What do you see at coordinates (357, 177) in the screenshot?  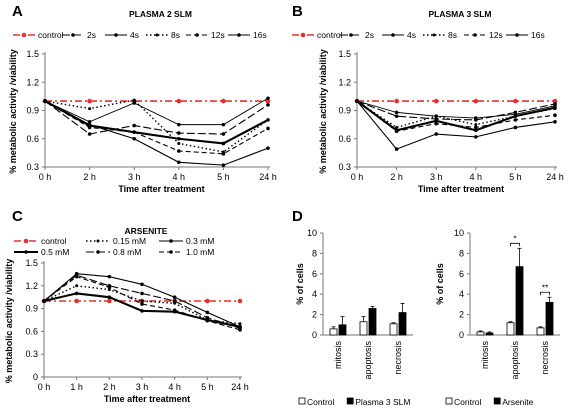 I see `x-tick-label: 0 h` at bounding box center [357, 177].